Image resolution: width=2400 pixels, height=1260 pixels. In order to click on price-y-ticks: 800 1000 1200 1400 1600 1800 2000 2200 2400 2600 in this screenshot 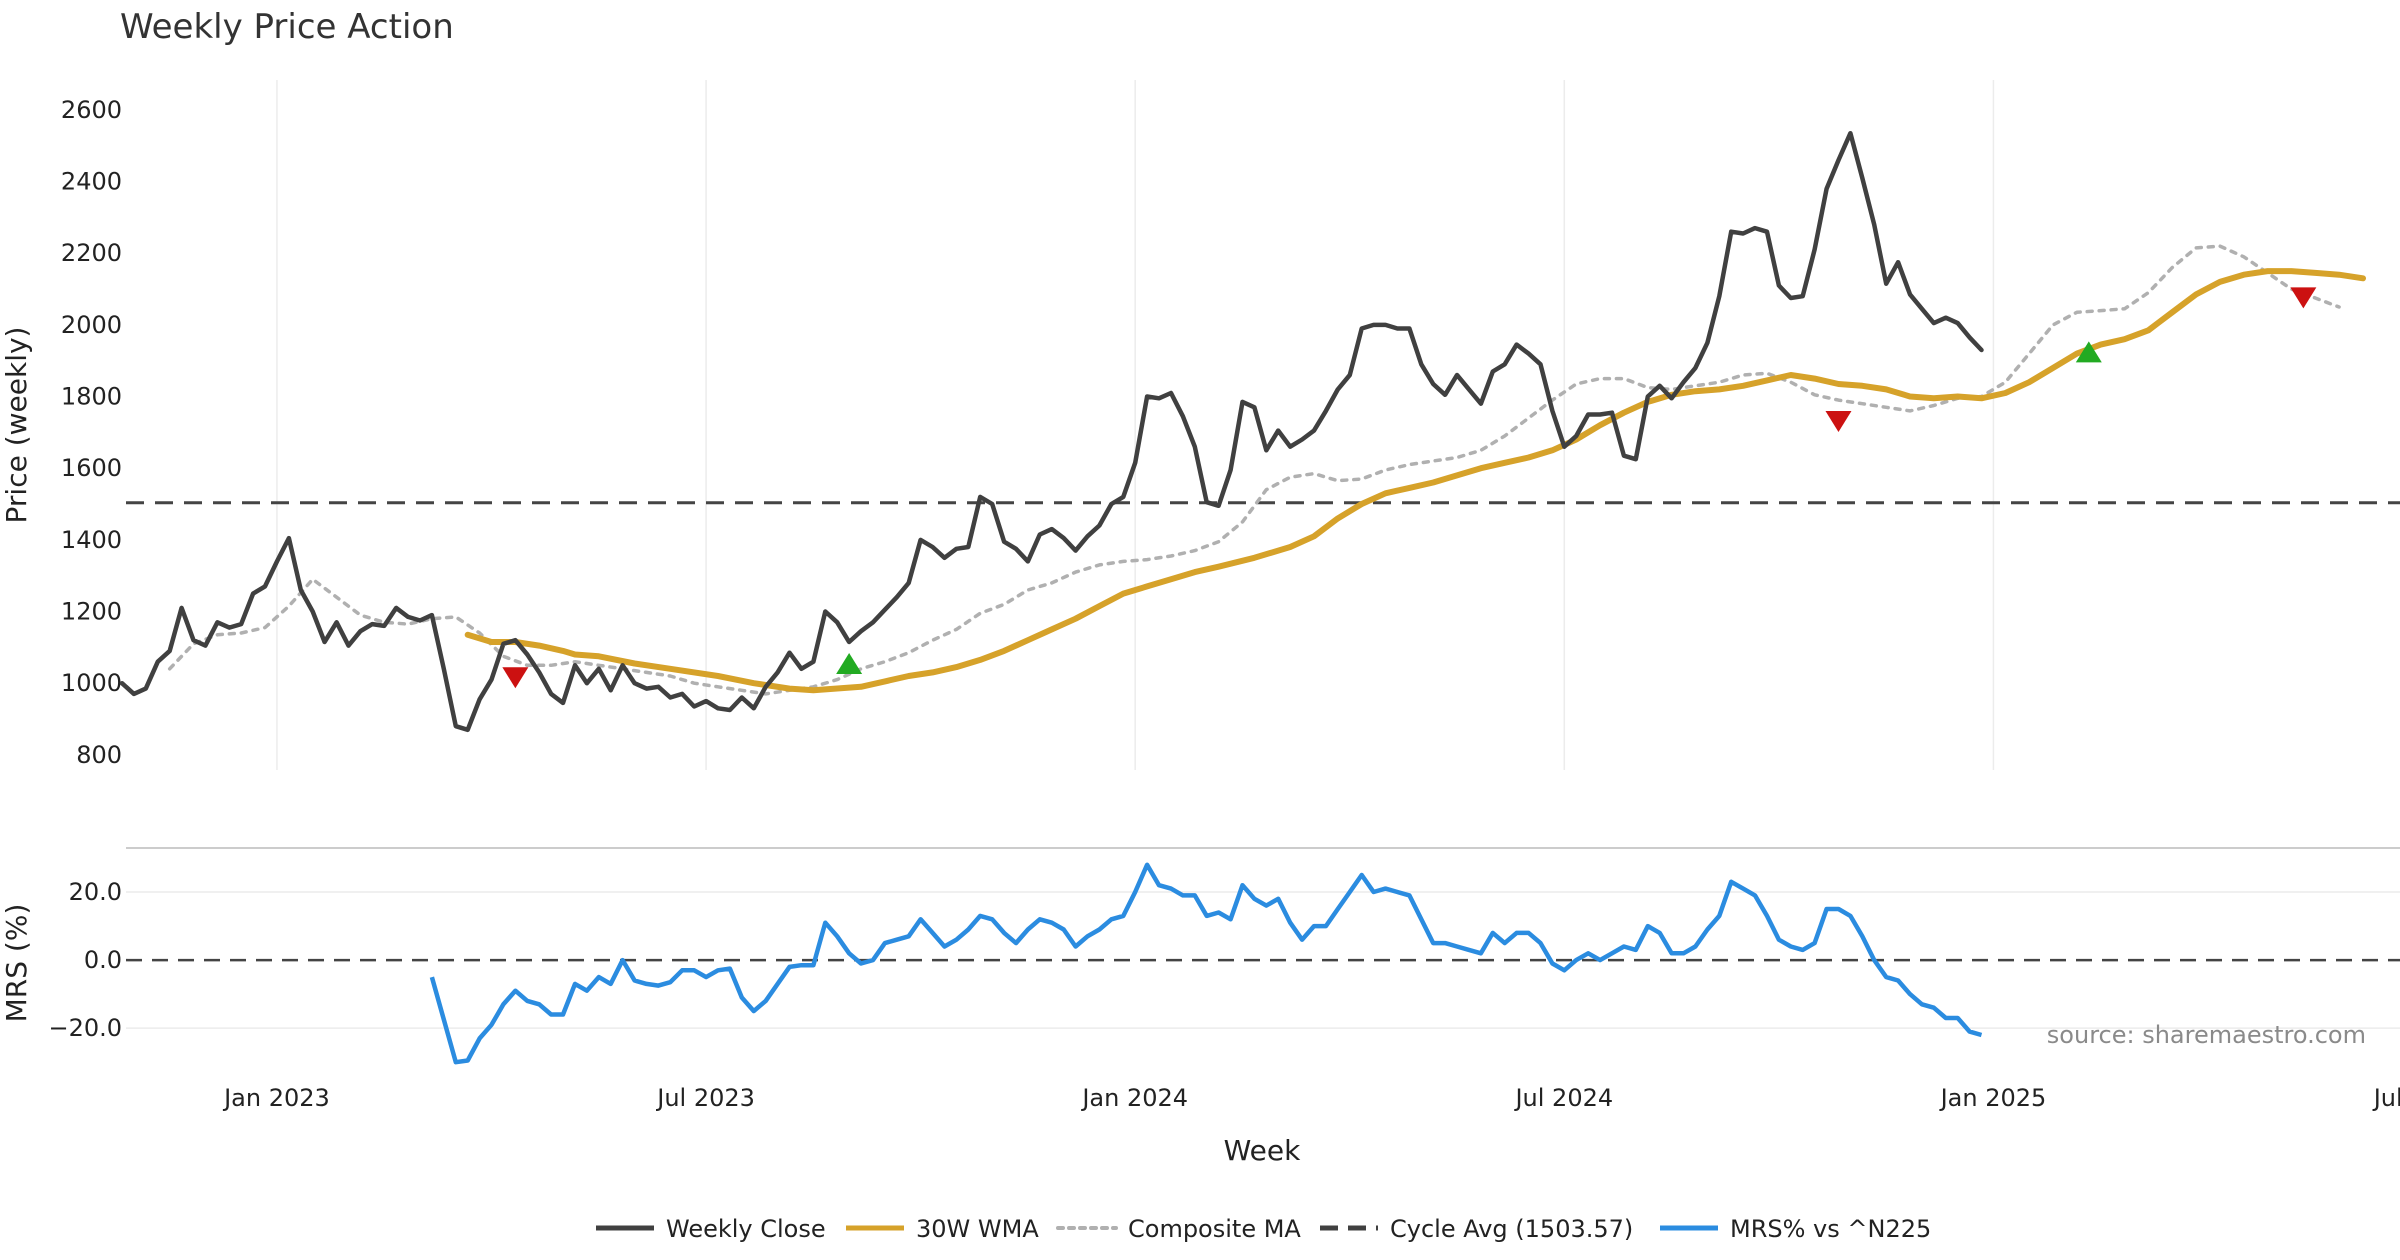, I will do `click(91, 432)`.